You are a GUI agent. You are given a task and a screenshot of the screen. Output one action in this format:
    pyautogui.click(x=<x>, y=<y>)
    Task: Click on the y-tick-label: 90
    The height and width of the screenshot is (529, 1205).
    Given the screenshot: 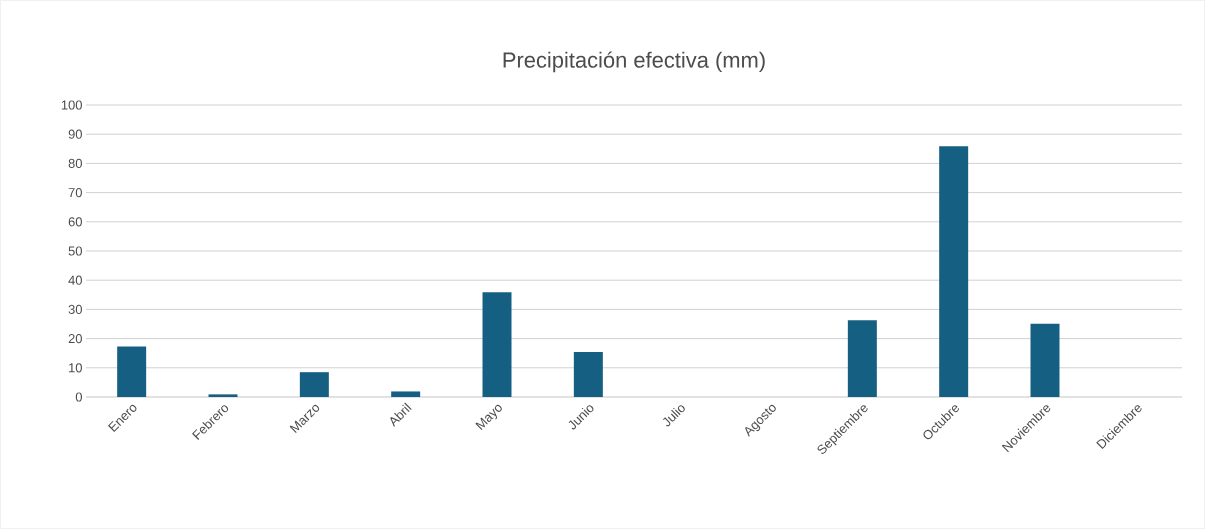 What is the action you would take?
    pyautogui.click(x=75, y=134)
    